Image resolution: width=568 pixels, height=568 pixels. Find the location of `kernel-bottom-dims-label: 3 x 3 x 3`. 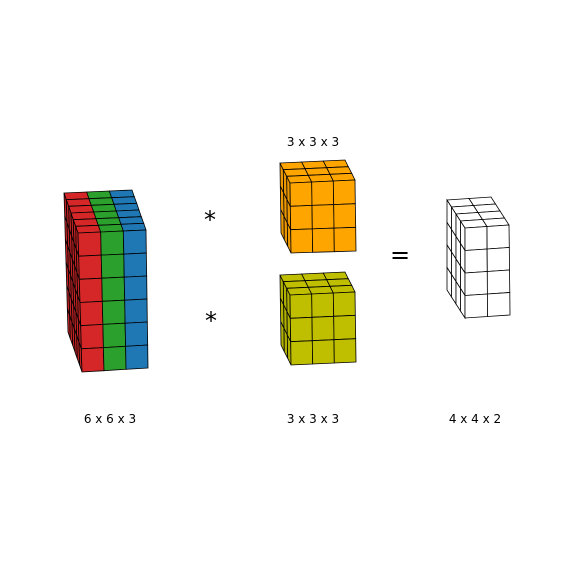

kernel-bottom-dims-label: 3 x 3 x 3 is located at coordinates (313, 419).